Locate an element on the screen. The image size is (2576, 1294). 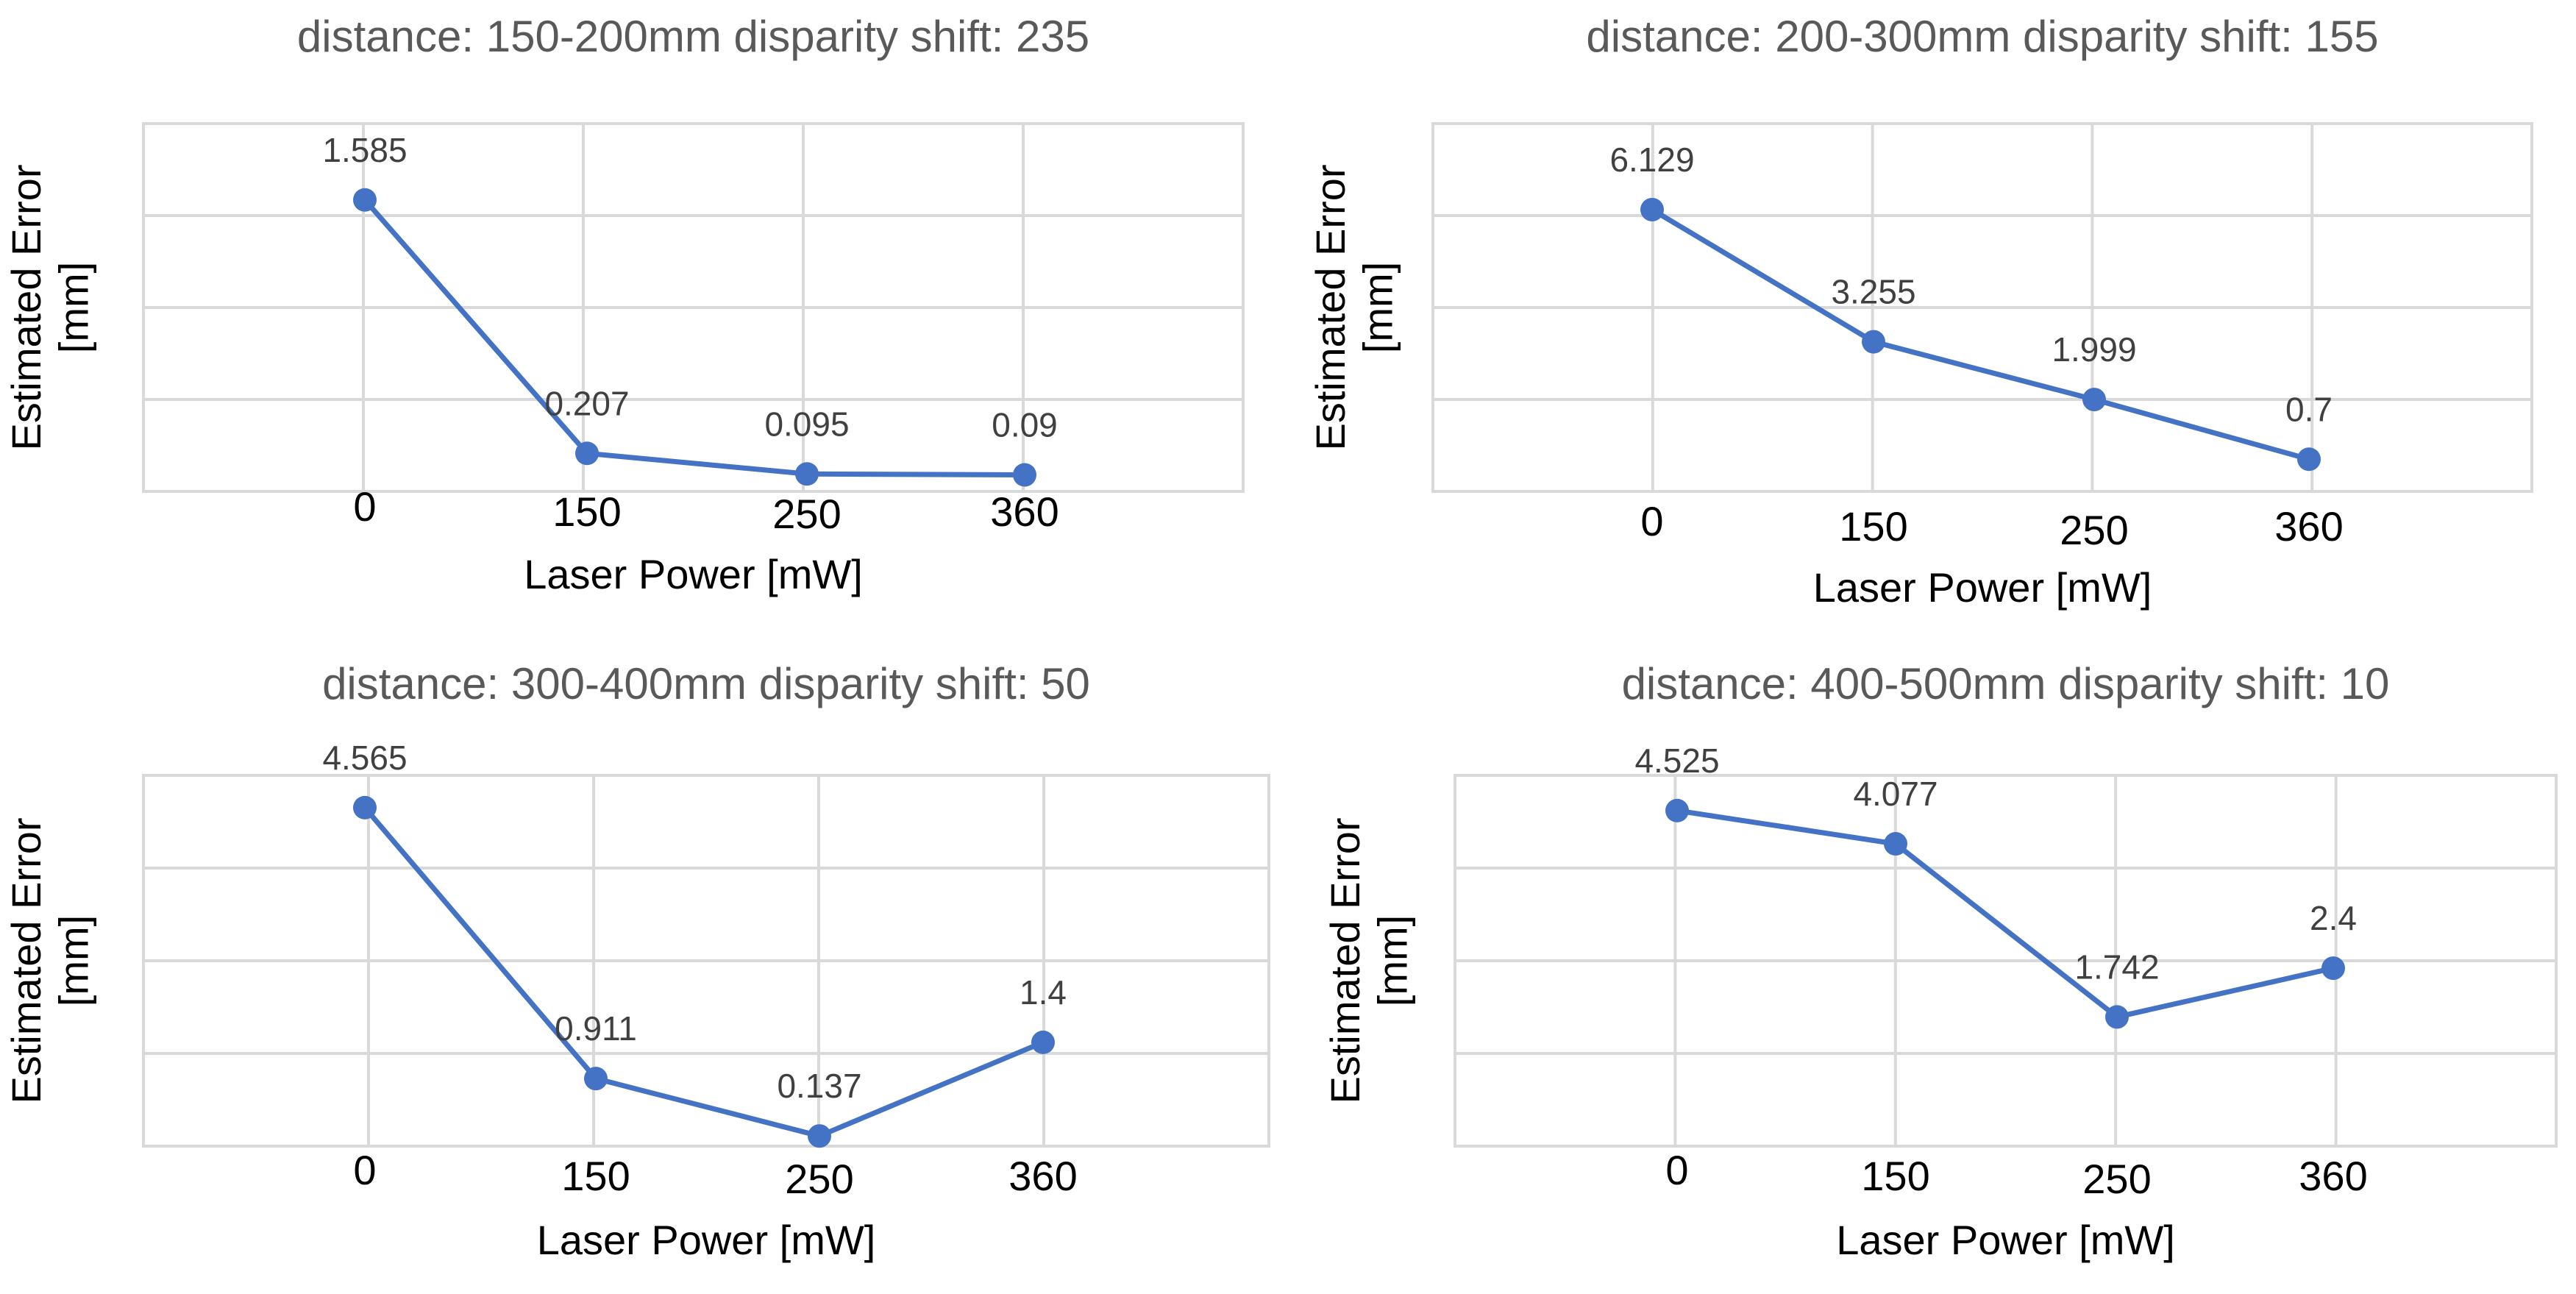
data-label: 6.129 is located at coordinates (1651, 160).